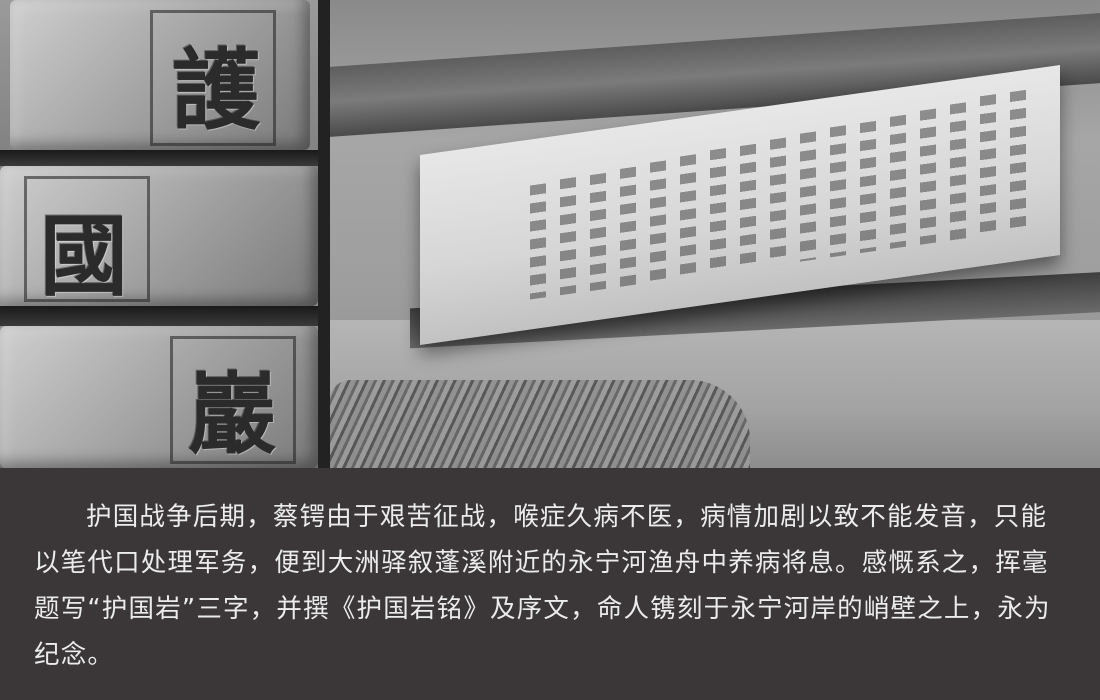  What do you see at coordinates (84, 256) in the screenshot?
I see `carved-character-guo: 國` at bounding box center [84, 256].